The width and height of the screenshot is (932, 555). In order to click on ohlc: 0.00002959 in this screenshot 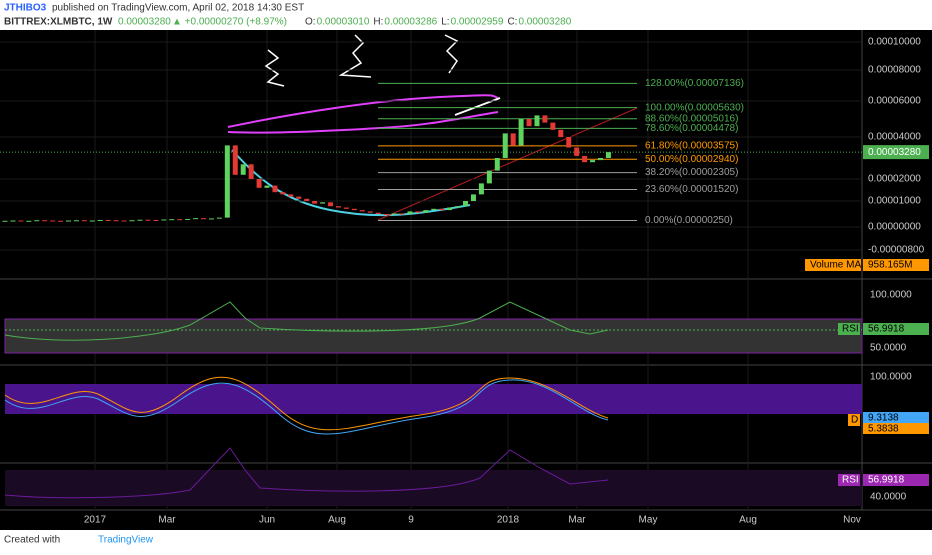, I will do `click(477, 22)`.